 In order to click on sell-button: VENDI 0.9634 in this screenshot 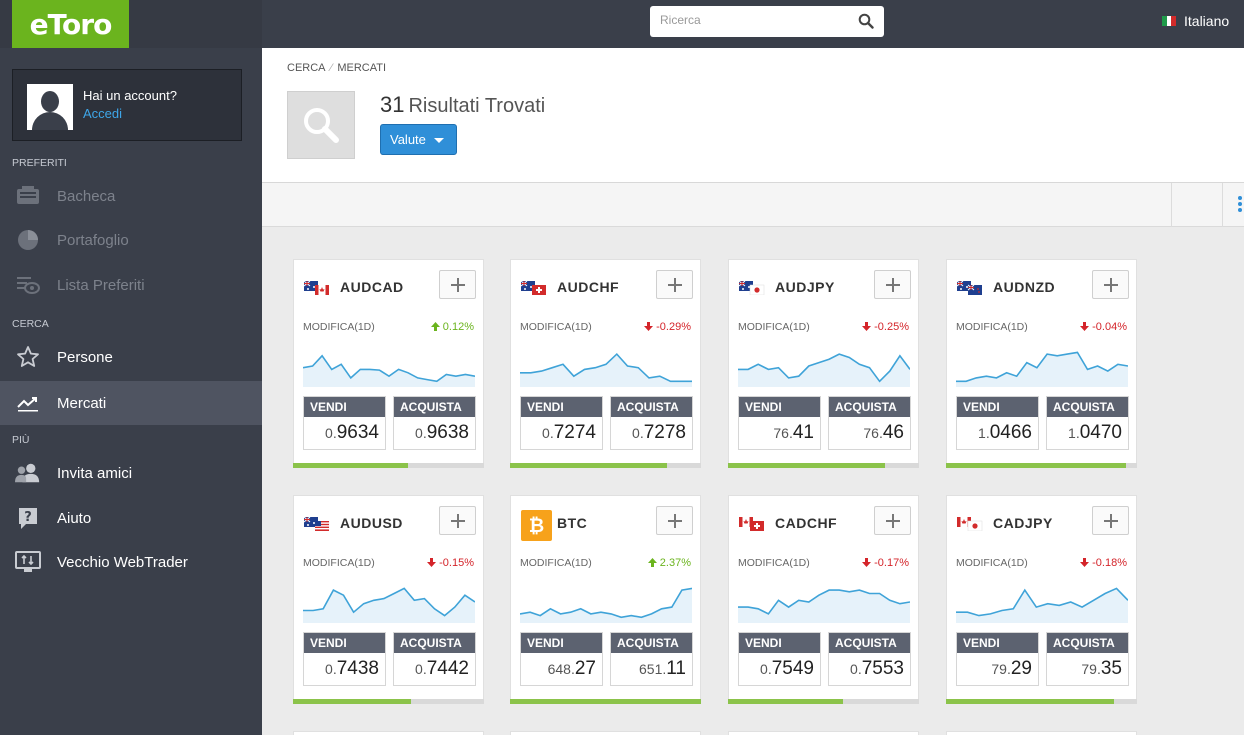, I will do `click(344, 423)`.